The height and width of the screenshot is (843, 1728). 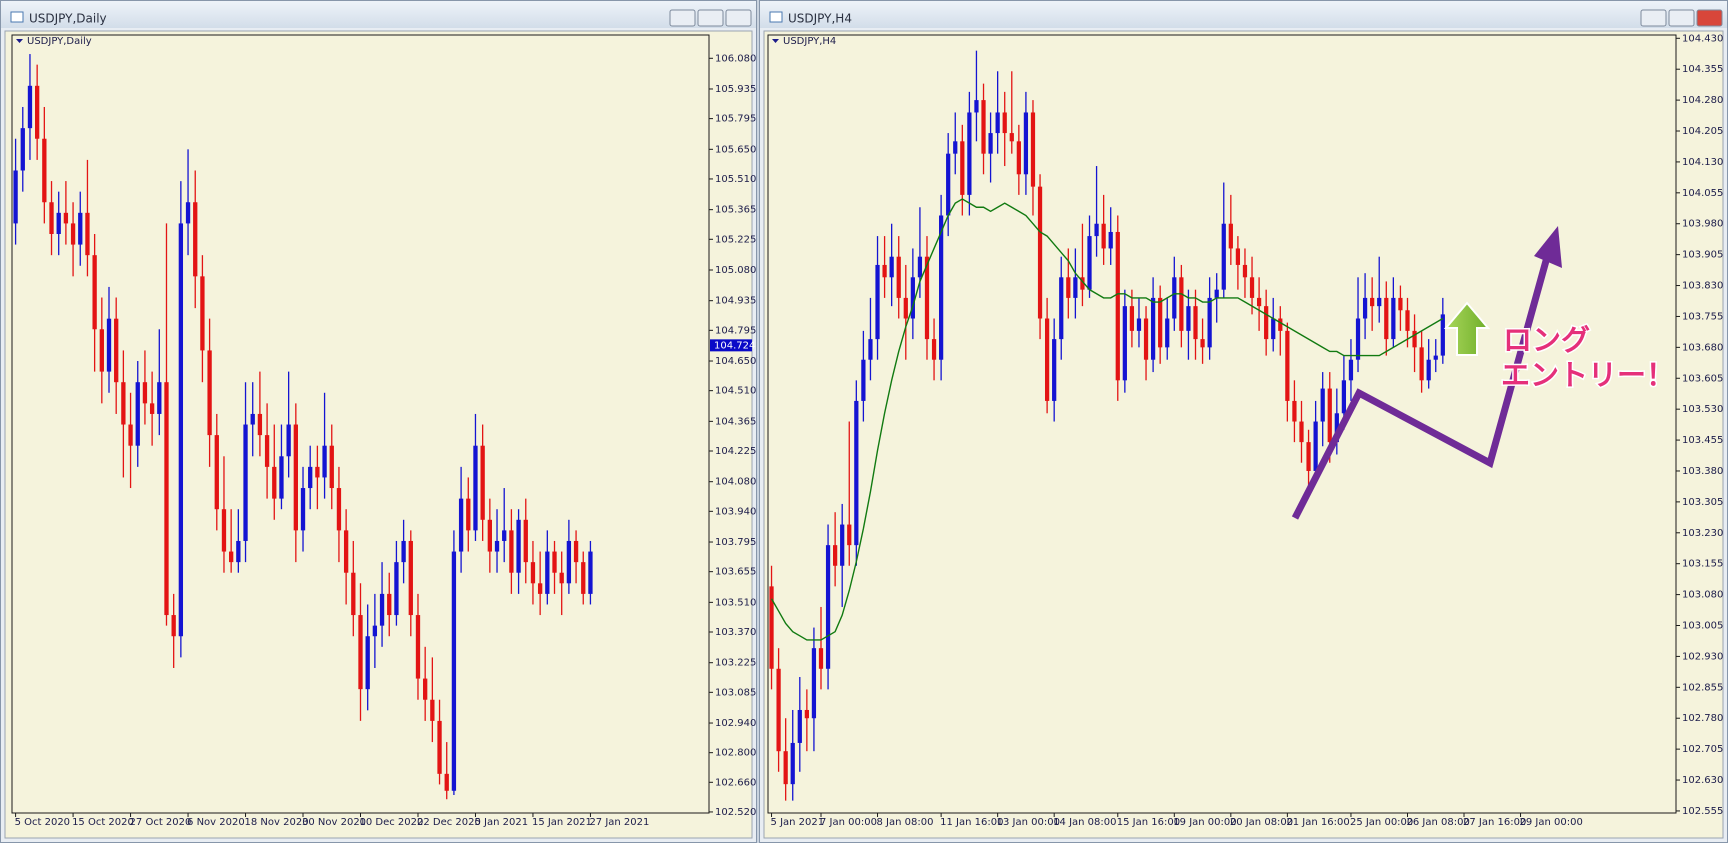 I want to click on y-tick-label: 103.380, so click(x=1702, y=471).